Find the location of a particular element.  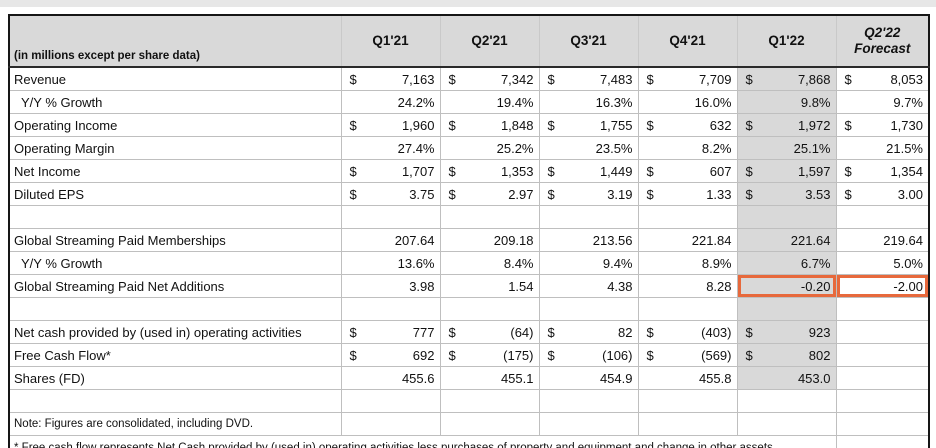

column-header-label: Q2'22 is located at coordinates (882, 33).